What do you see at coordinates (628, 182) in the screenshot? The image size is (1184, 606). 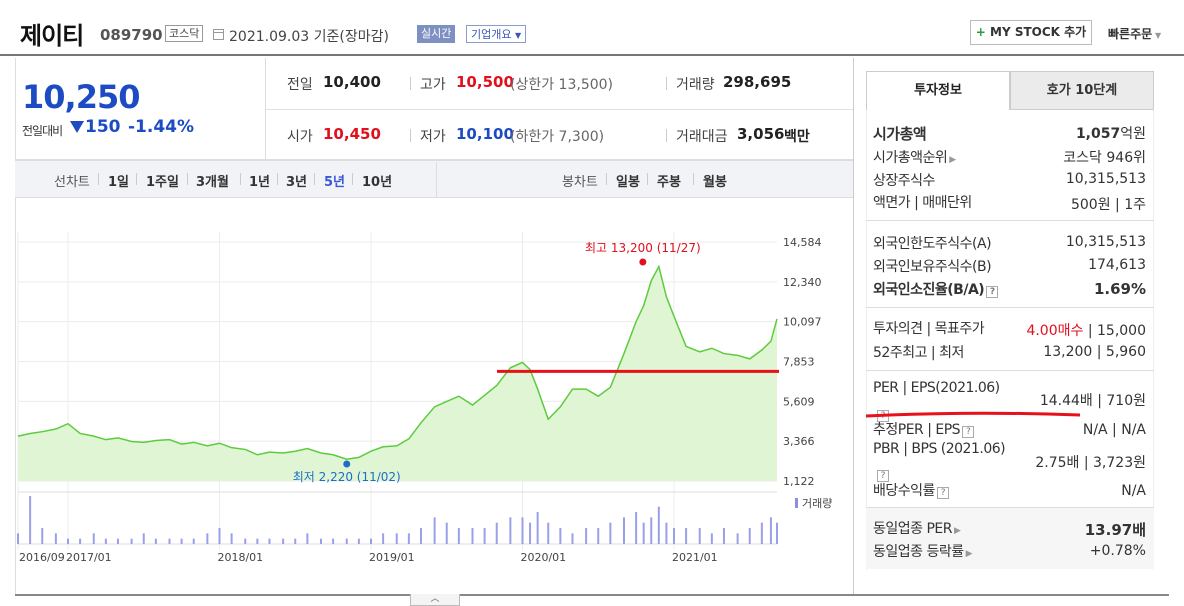 I see `candle-daily: 일봉` at bounding box center [628, 182].